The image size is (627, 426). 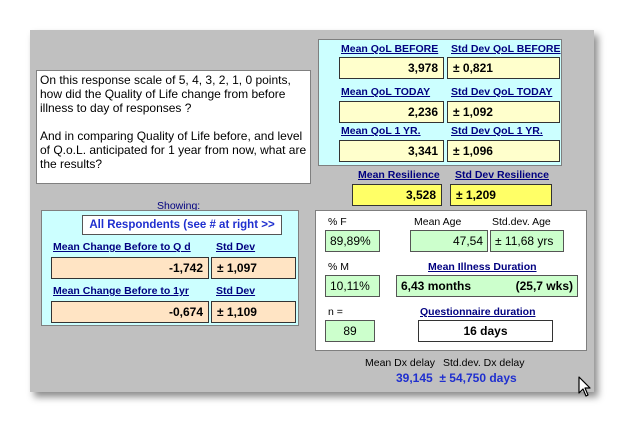 What do you see at coordinates (521, 222) in the screenshot?
I see `sd-age-label: Std.dev. Age` at bounding box center [521, 222].